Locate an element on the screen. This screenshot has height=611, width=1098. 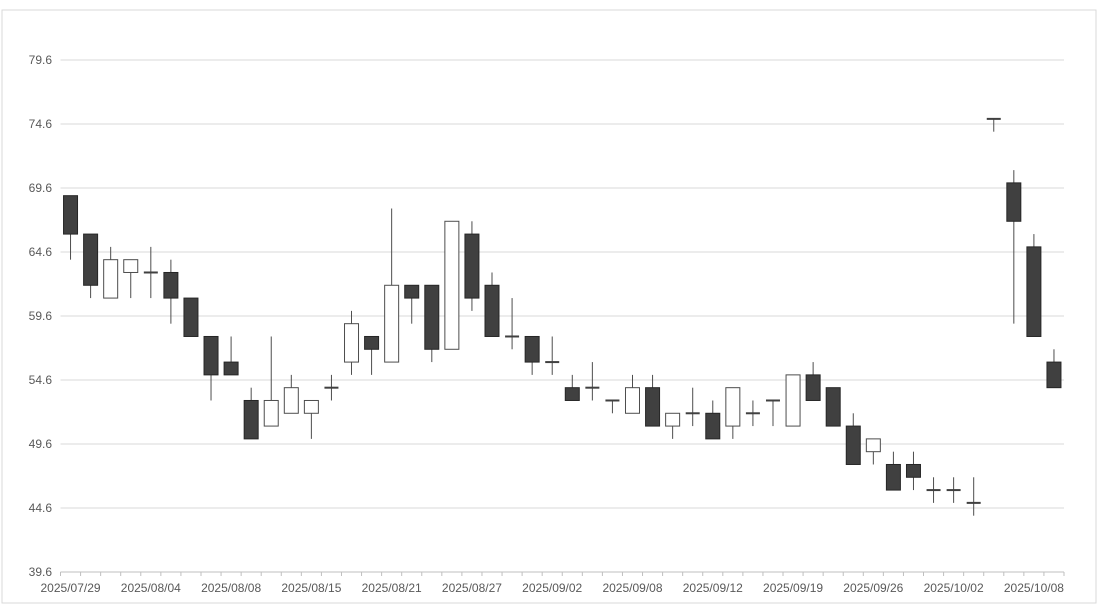
y-tick-label: 59.6 is located at coordinates (41, 316).